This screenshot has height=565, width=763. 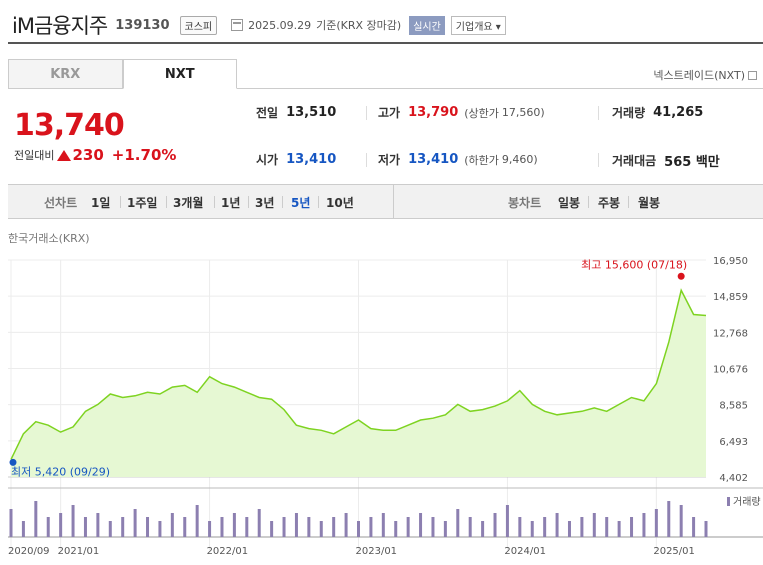 I want to click on high-marker, so click(x=681, y=276).